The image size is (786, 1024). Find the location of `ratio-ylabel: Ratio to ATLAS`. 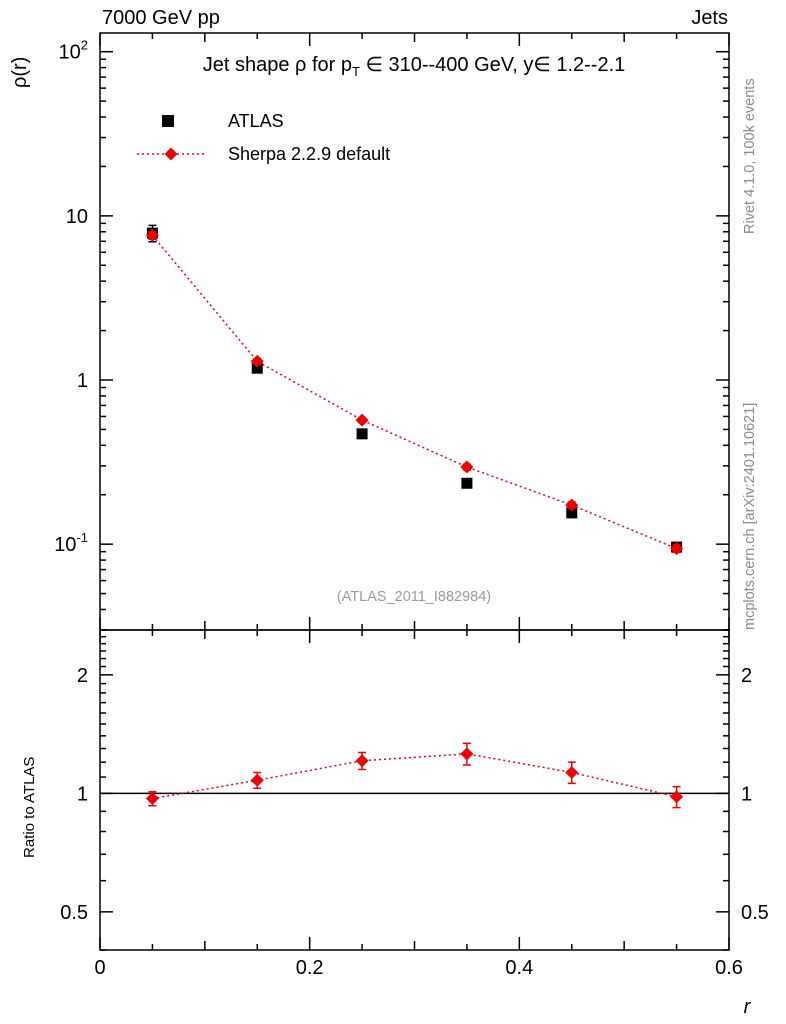

ratio-ylabel: Ratio to ATLAS is located at coordinates (29, 807).